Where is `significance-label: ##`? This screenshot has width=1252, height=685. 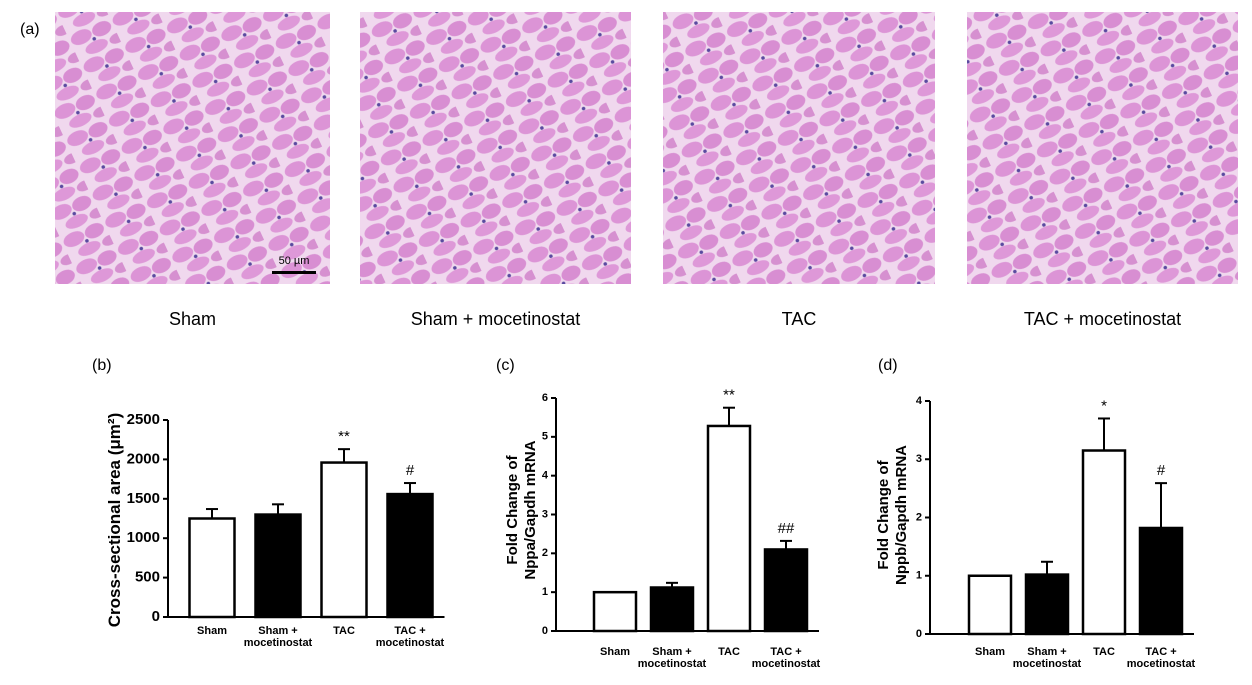 significance-label: ## is located at coordinates (786, 528).